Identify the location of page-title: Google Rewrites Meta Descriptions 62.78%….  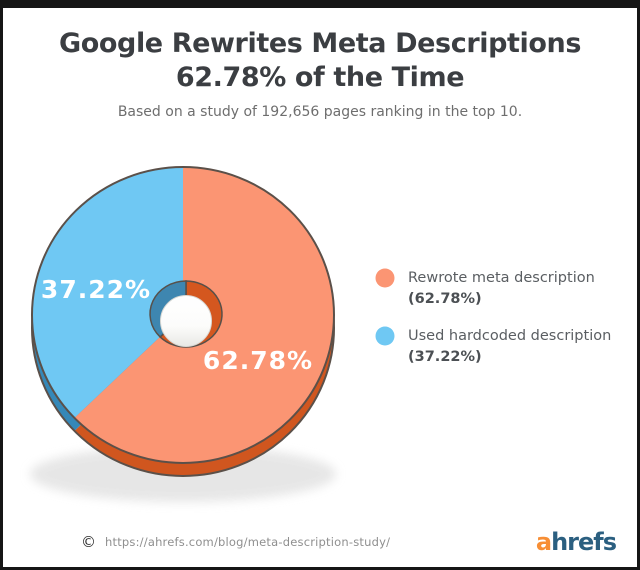
(320, 61).